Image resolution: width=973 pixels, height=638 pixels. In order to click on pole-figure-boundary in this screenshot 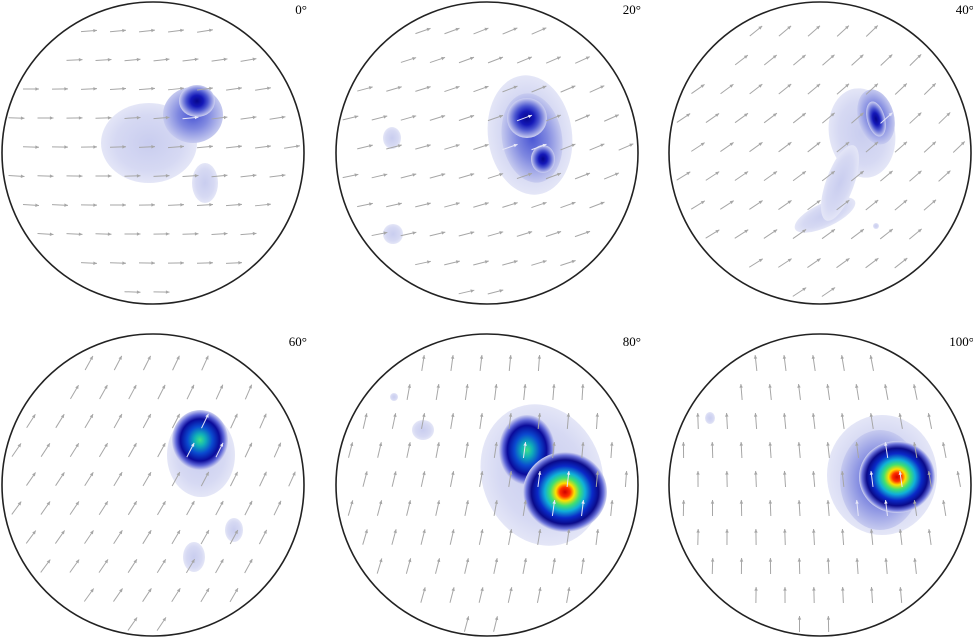, I will do `click(820, 153)`.